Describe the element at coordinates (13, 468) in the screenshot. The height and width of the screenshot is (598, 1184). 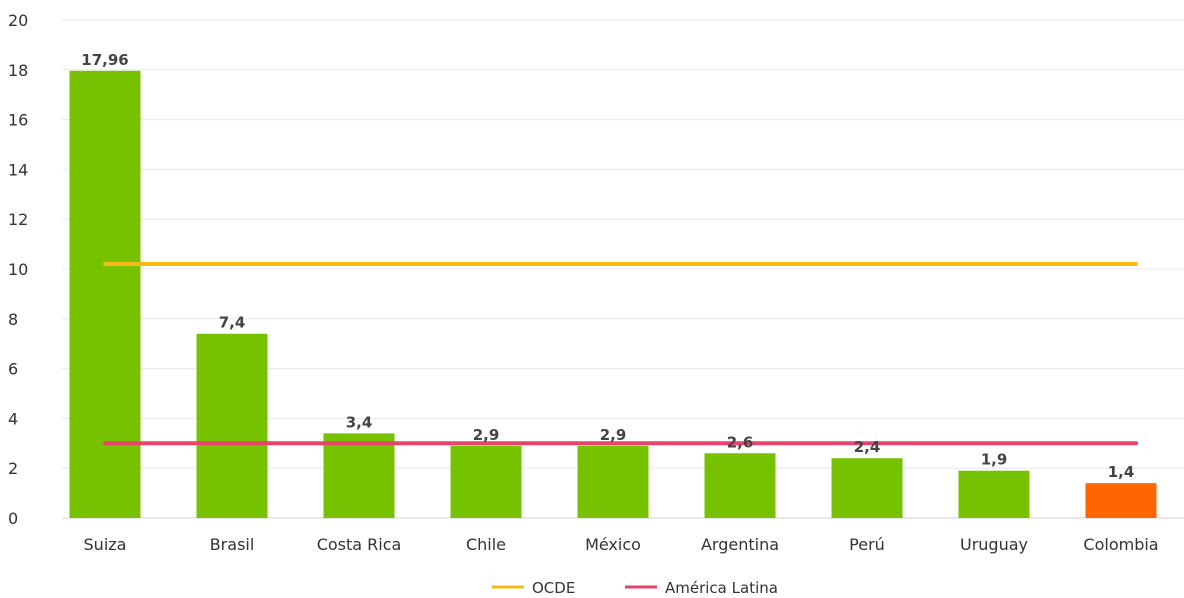
I see `y-tick-label: 2` at that location.